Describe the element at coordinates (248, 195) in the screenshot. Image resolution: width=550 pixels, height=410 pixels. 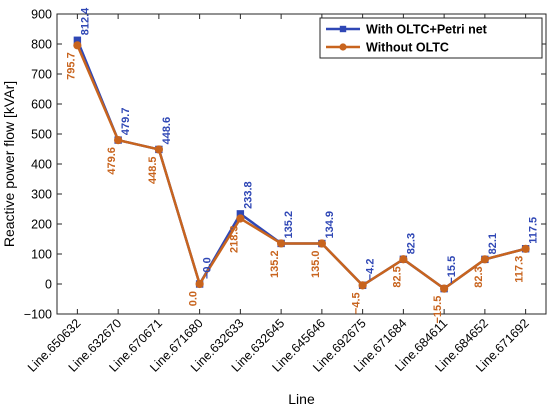
I see `data-label: 233.8` at that location.